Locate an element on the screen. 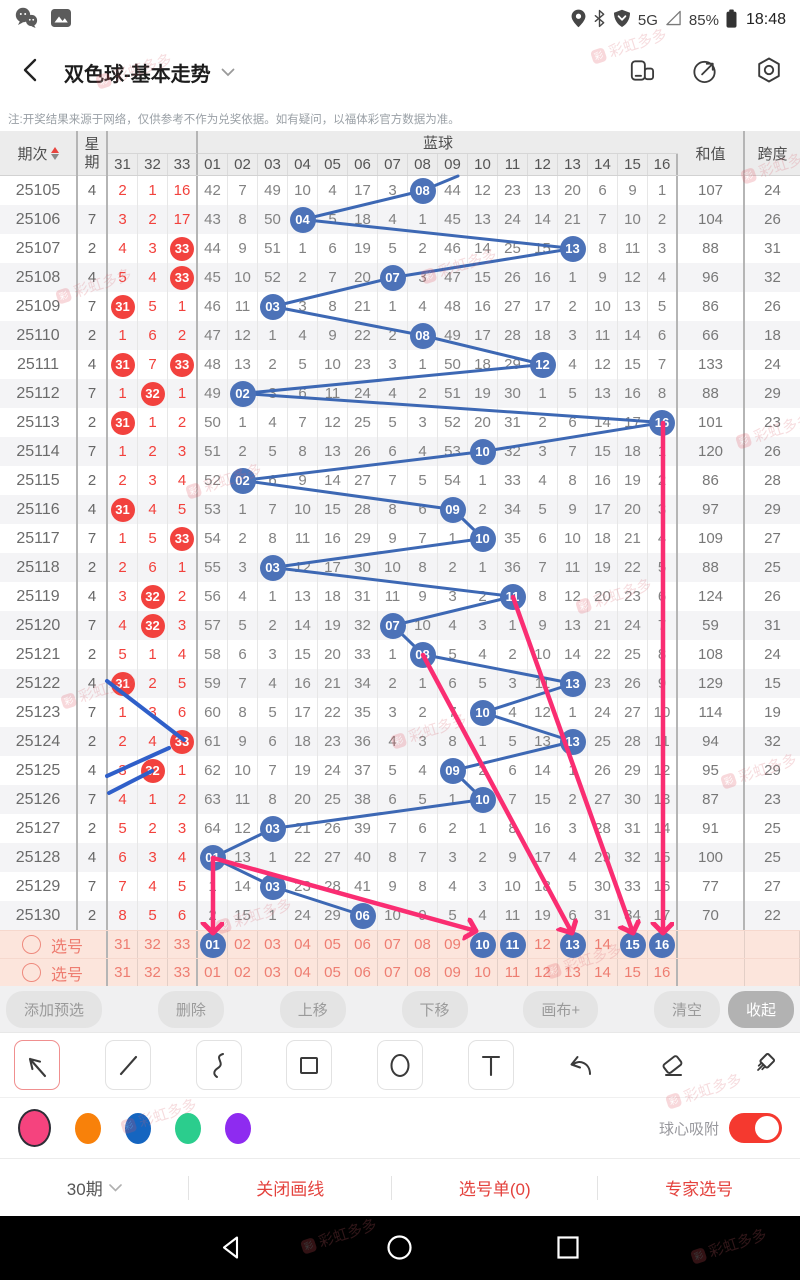  tool-brush-clear-icon is located at coordinates (763, 1065).